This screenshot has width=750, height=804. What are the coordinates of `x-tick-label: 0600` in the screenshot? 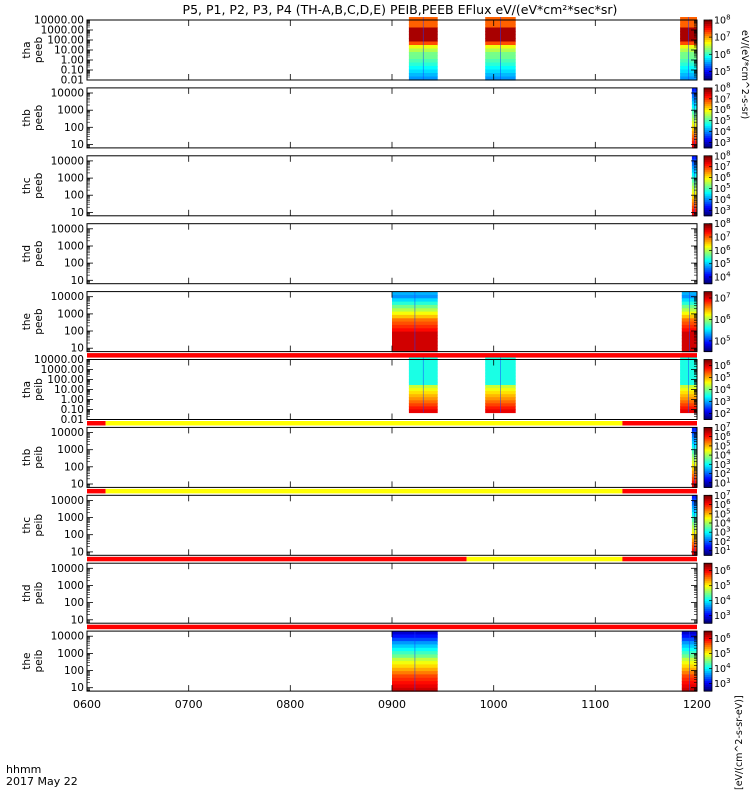 It's located at (87, 704).